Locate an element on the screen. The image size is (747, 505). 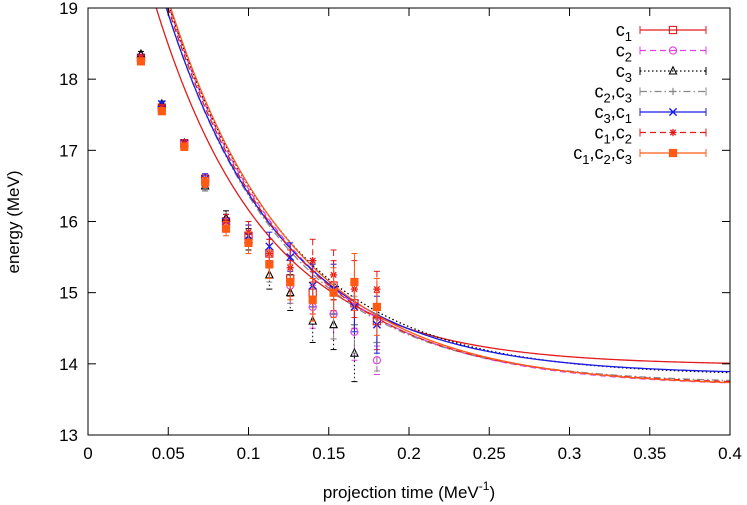
y-tick-labels: 13 14 15 16 17 18 19 is located at coordinates (68, 222).